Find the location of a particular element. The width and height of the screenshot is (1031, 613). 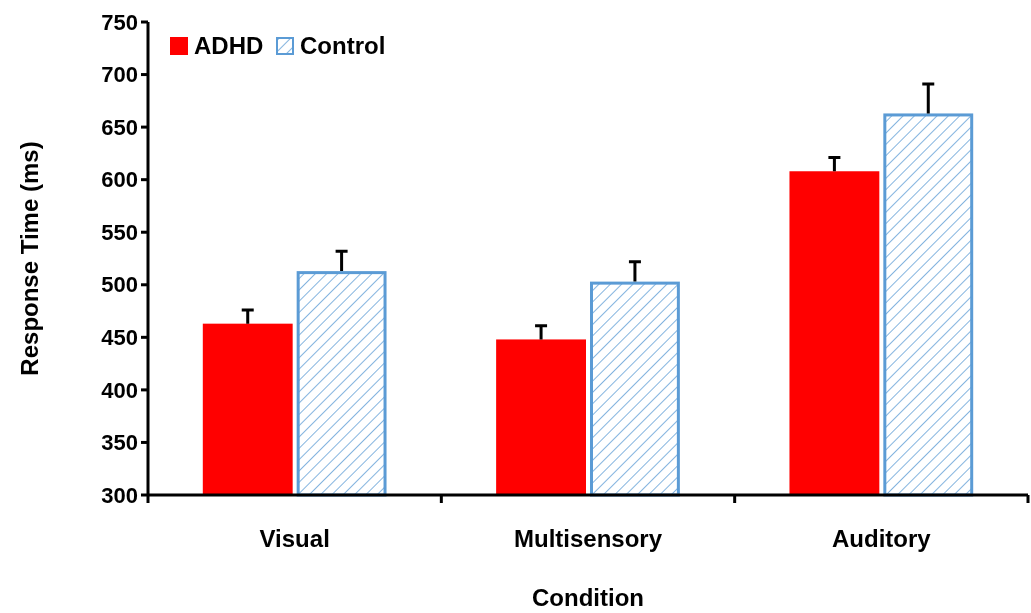

y-tick-label: 400 is located at coordinates (119, 390).